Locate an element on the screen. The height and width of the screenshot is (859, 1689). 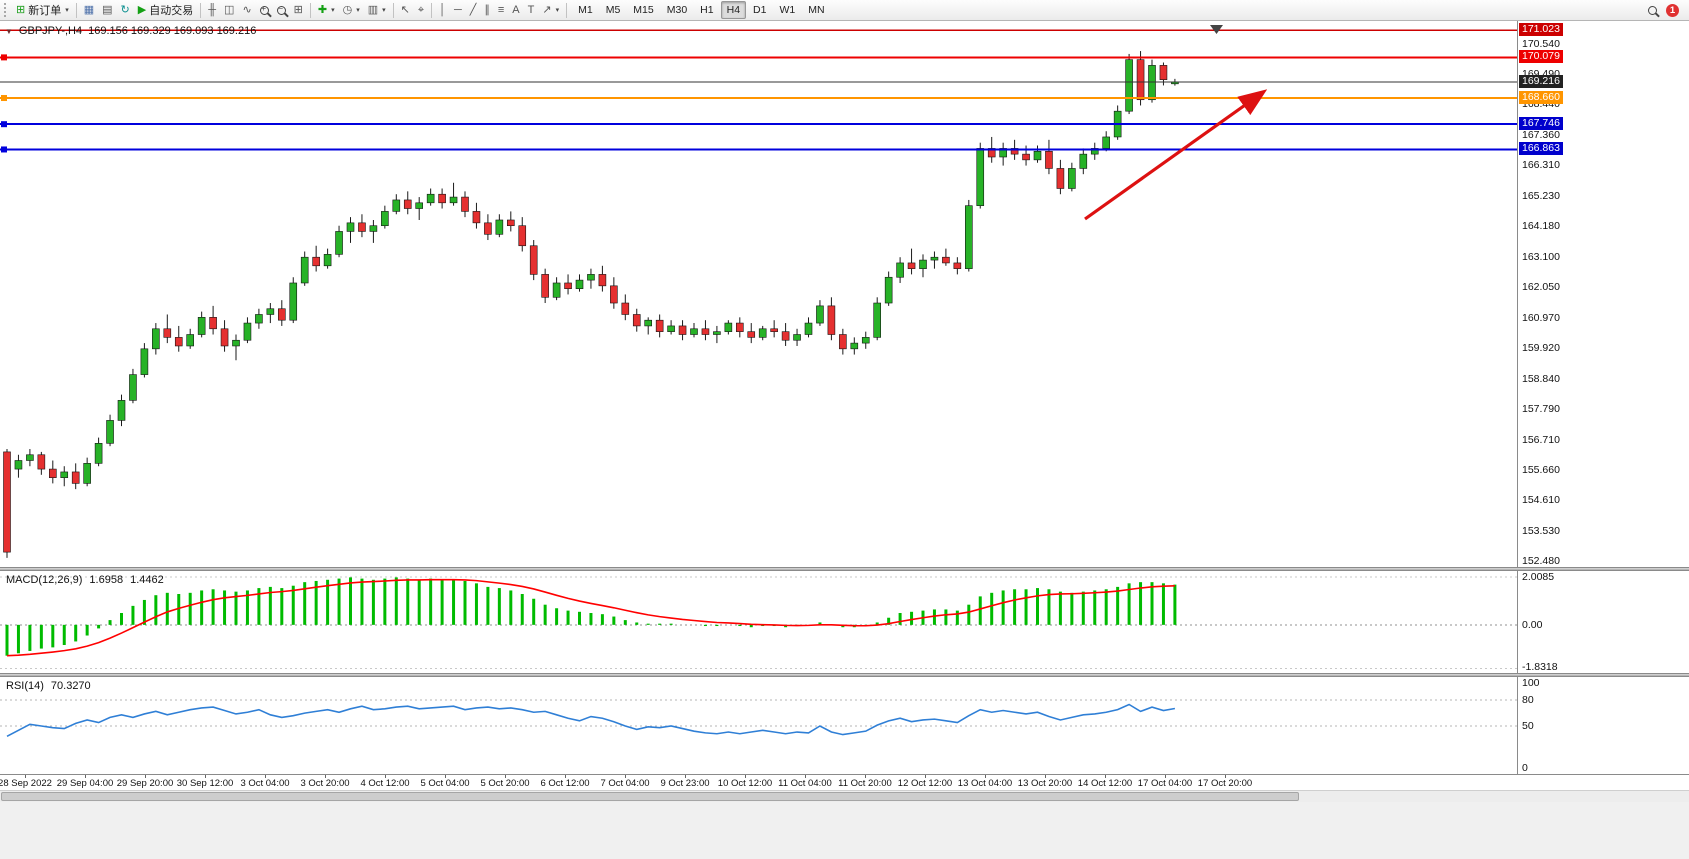
timeframe-button-m5: M5 is located at coordinates (613, 10).